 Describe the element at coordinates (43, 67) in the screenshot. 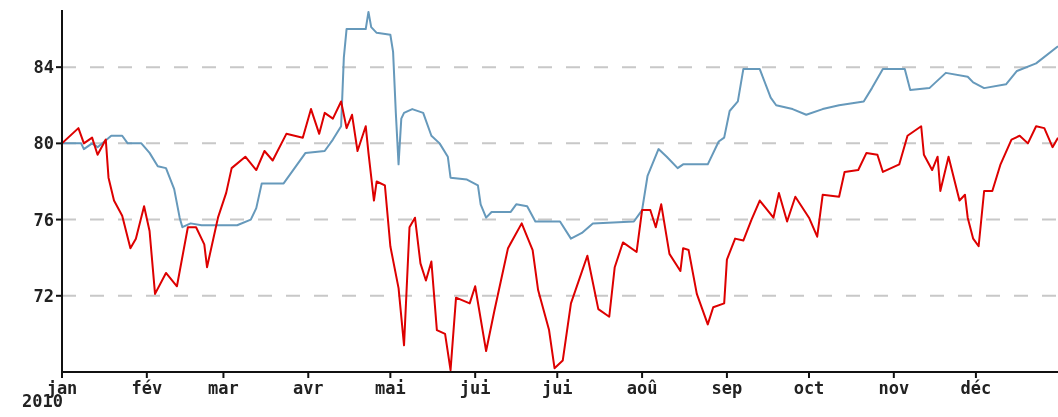

I see `y-tick-label: 84` at that location.